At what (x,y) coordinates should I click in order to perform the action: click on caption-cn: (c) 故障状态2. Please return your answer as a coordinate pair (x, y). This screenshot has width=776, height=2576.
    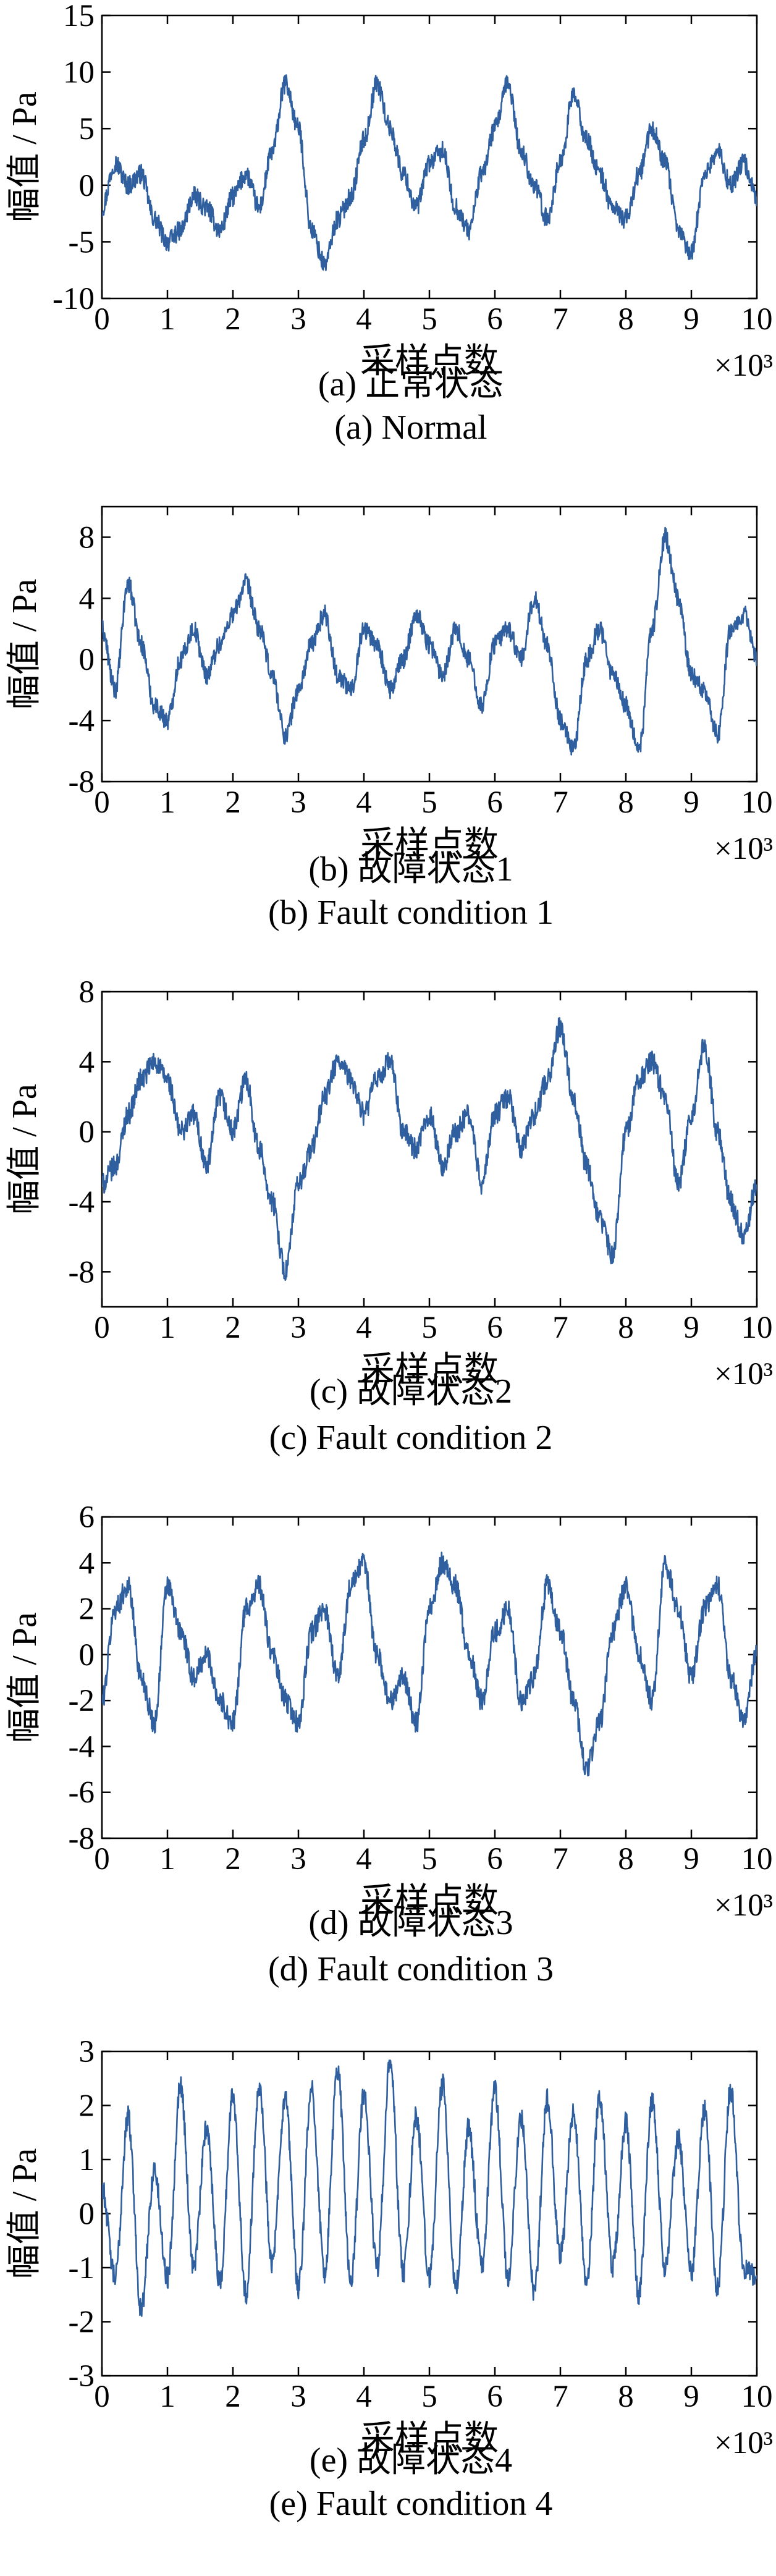
    Looking at the image, I should click on (411, 1391).